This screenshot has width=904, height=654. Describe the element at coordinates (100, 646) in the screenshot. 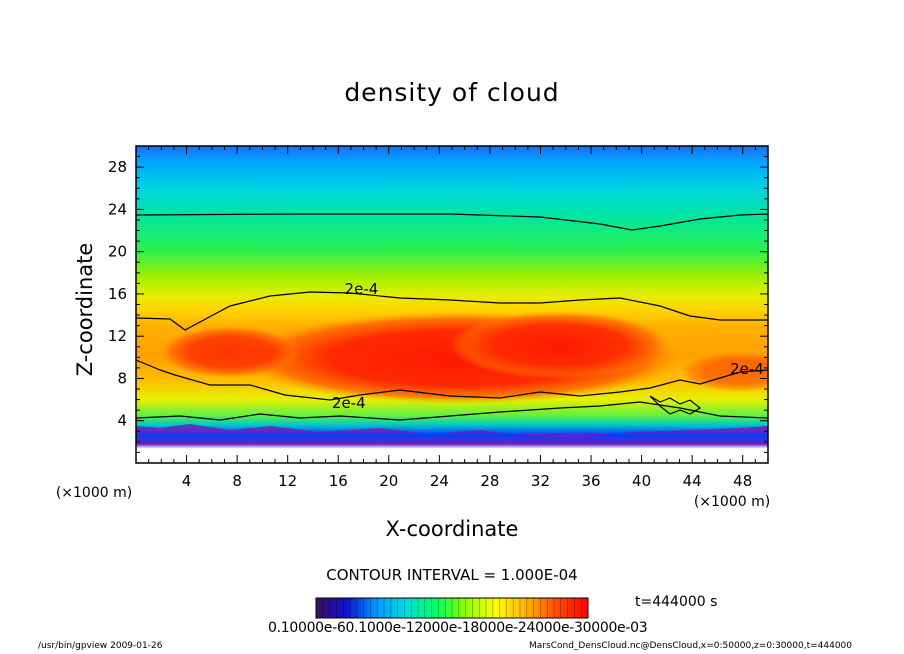

I see `footer-left: /usr/bin/gpview 2009-01-26` at that location.